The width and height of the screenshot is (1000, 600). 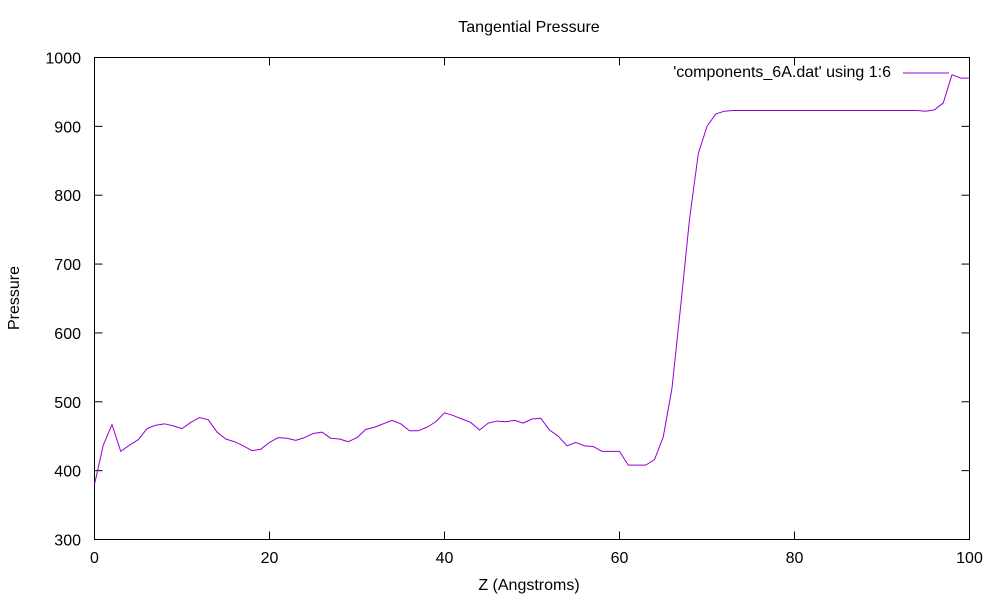 I want to click on x-axis-label: Z (Angstroms), so click(x=528, y=585).